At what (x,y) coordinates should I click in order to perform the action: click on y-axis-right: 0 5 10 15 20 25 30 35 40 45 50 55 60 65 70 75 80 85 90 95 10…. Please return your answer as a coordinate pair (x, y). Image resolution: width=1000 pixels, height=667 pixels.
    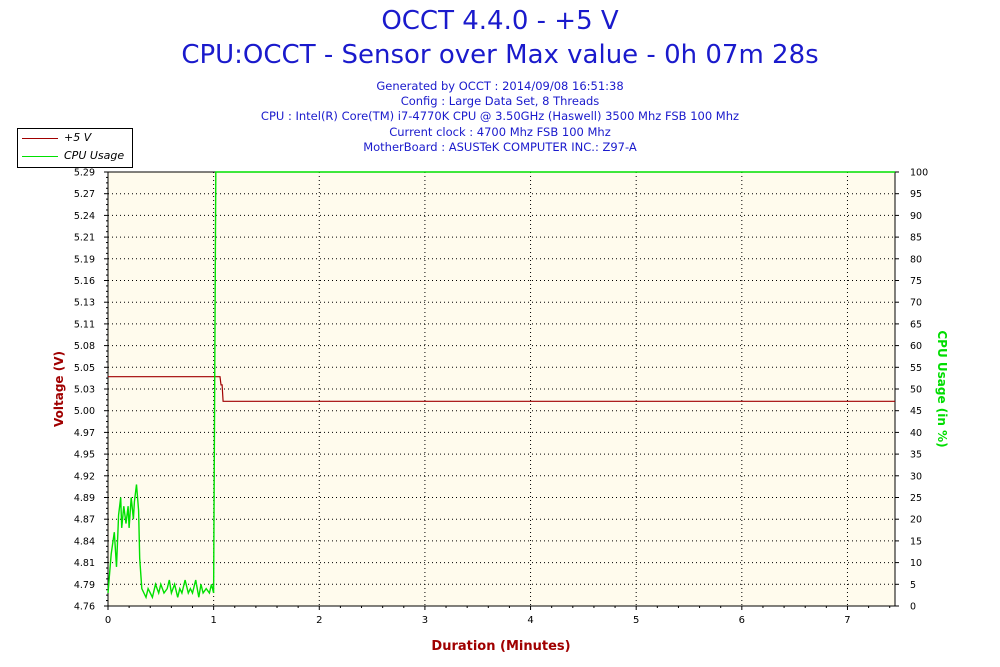
    Looking at the image, I should click on (911, 390).